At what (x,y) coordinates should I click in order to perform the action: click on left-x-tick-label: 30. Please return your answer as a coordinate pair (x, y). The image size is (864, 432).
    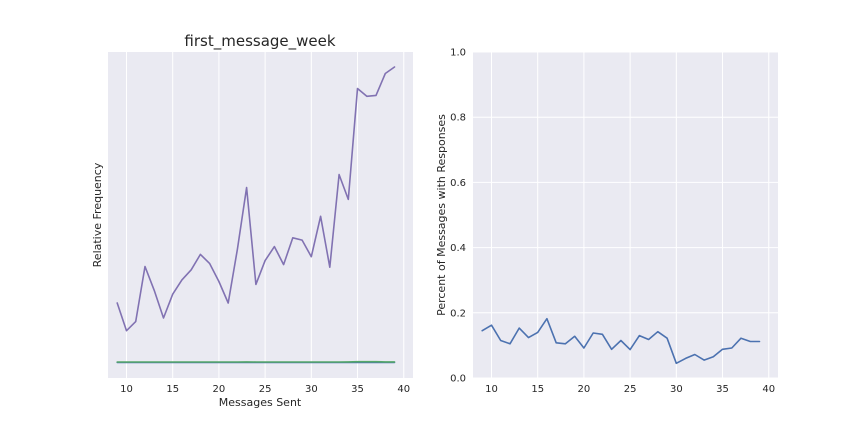
    Looking at the image, I should click on (311, 389).